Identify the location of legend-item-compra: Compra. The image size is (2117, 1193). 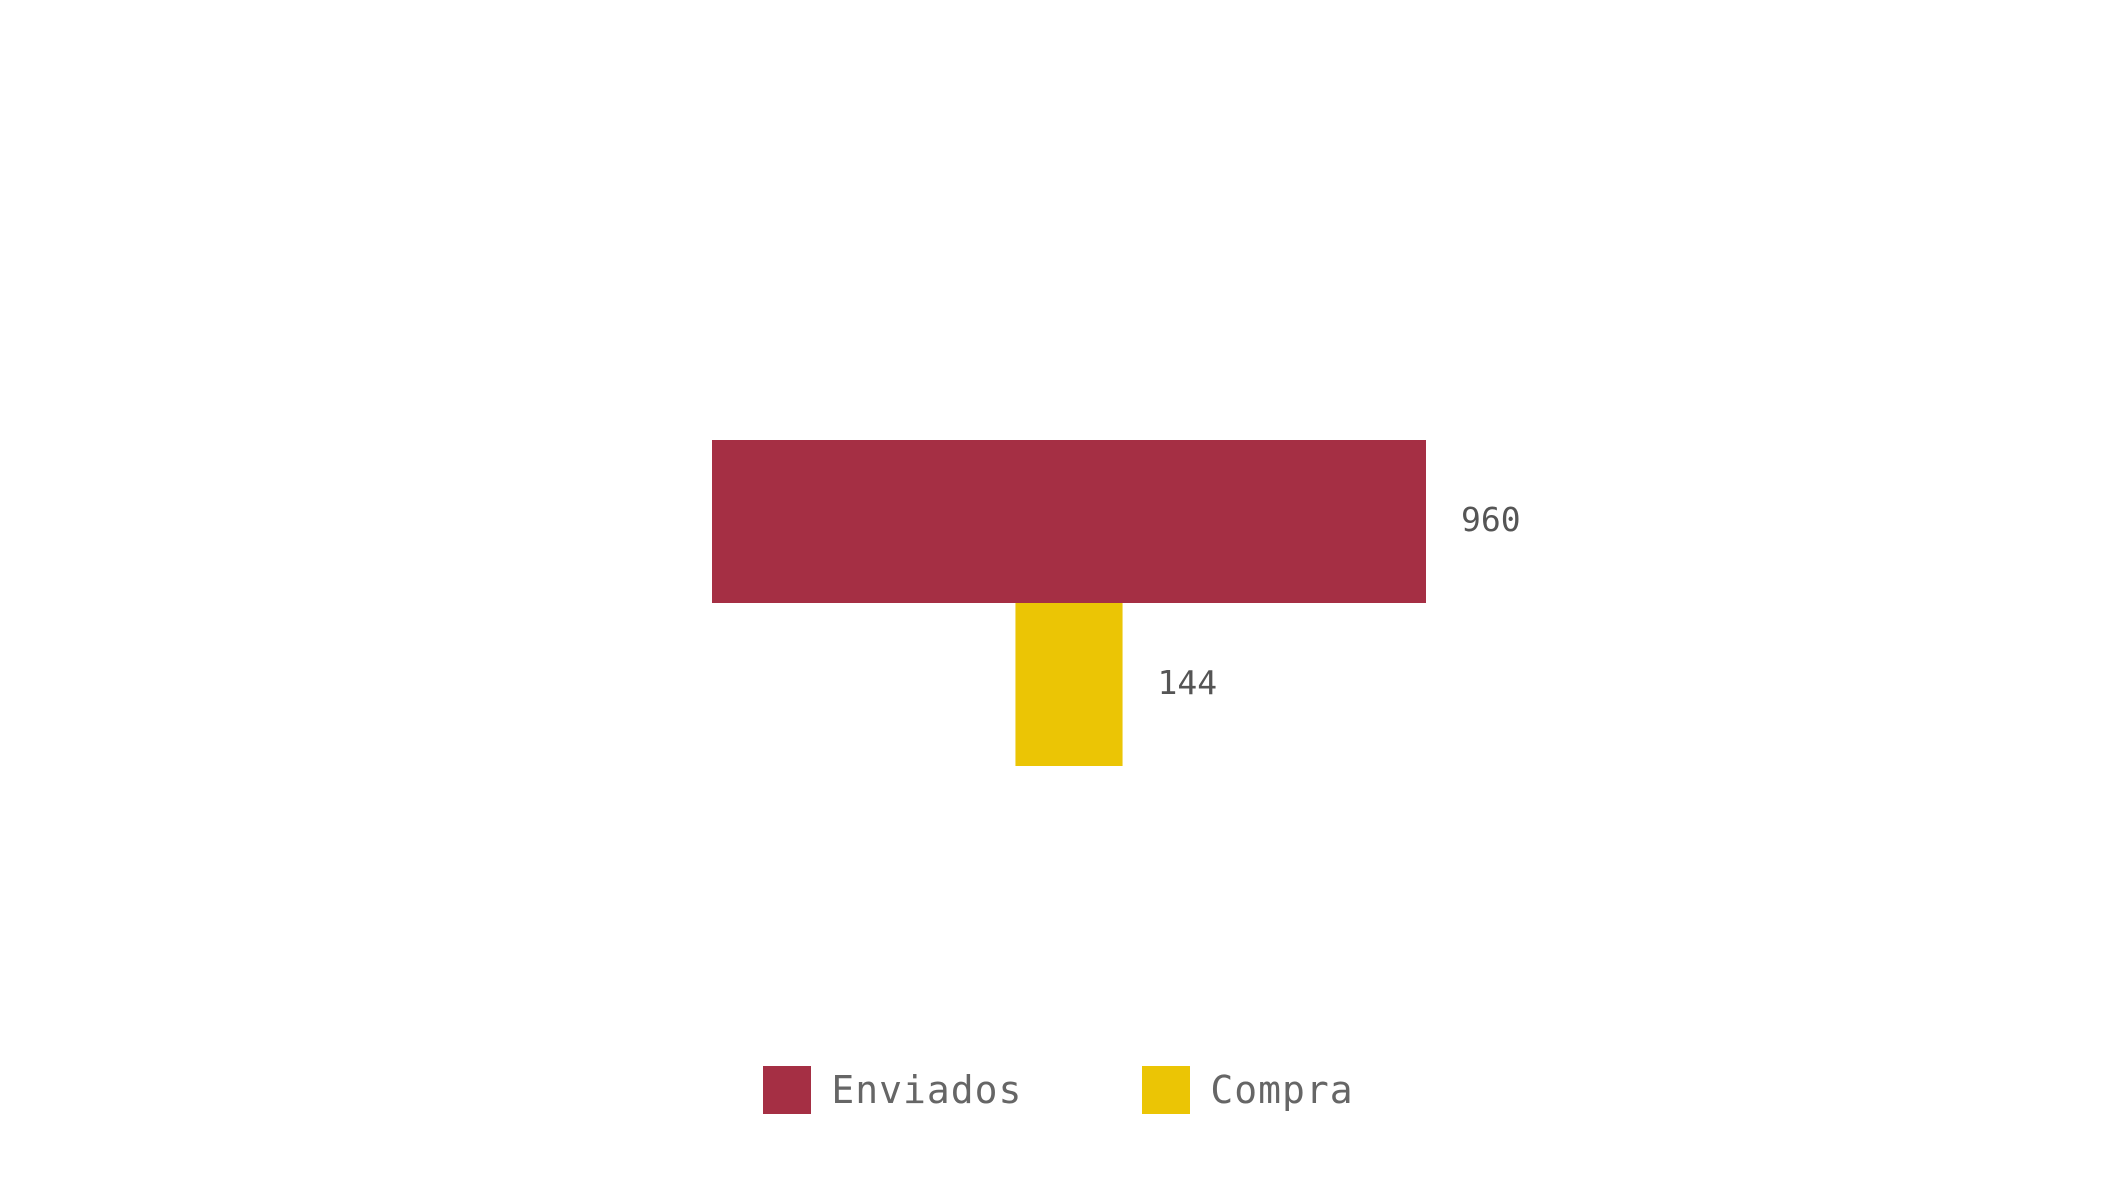
(1247, 1090).